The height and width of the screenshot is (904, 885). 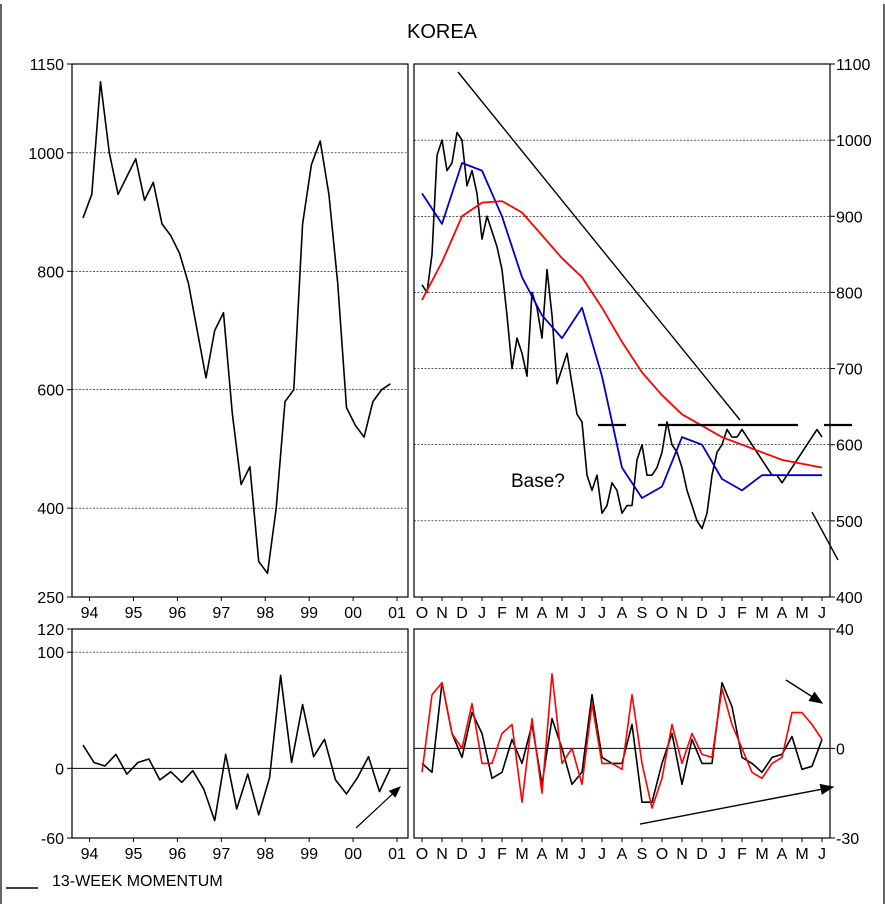 I want to click on momentum-down-arrow-right, so click(x=804, y=691).